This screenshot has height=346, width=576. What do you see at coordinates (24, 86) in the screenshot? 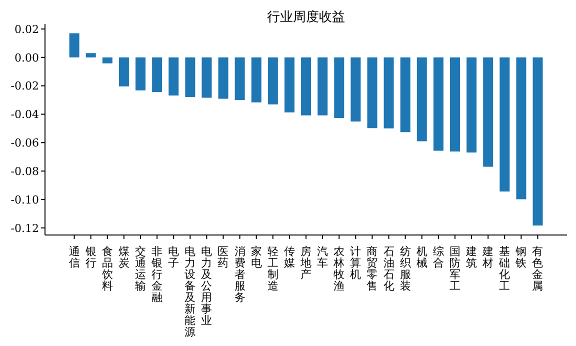
I see `y-tick-label: -0.02` at bounding box center [24, 86].